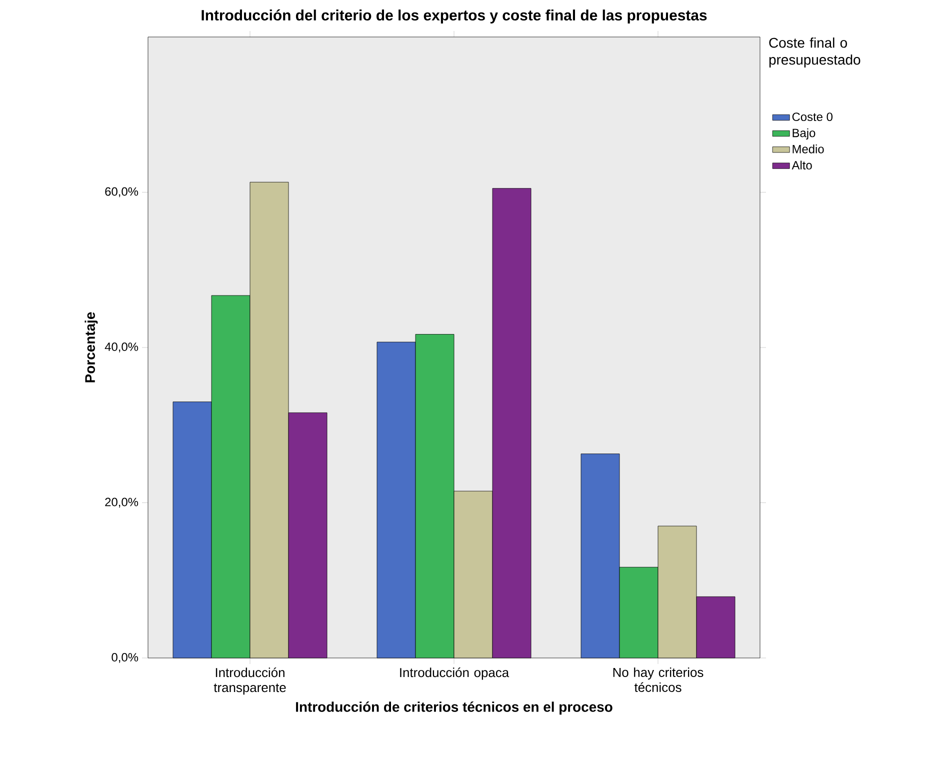 The height and width of the screenshot is (769, 941). I want to click on x-axis-title: Introducción de criterios técnicos en el proceso, so click(454, 708).